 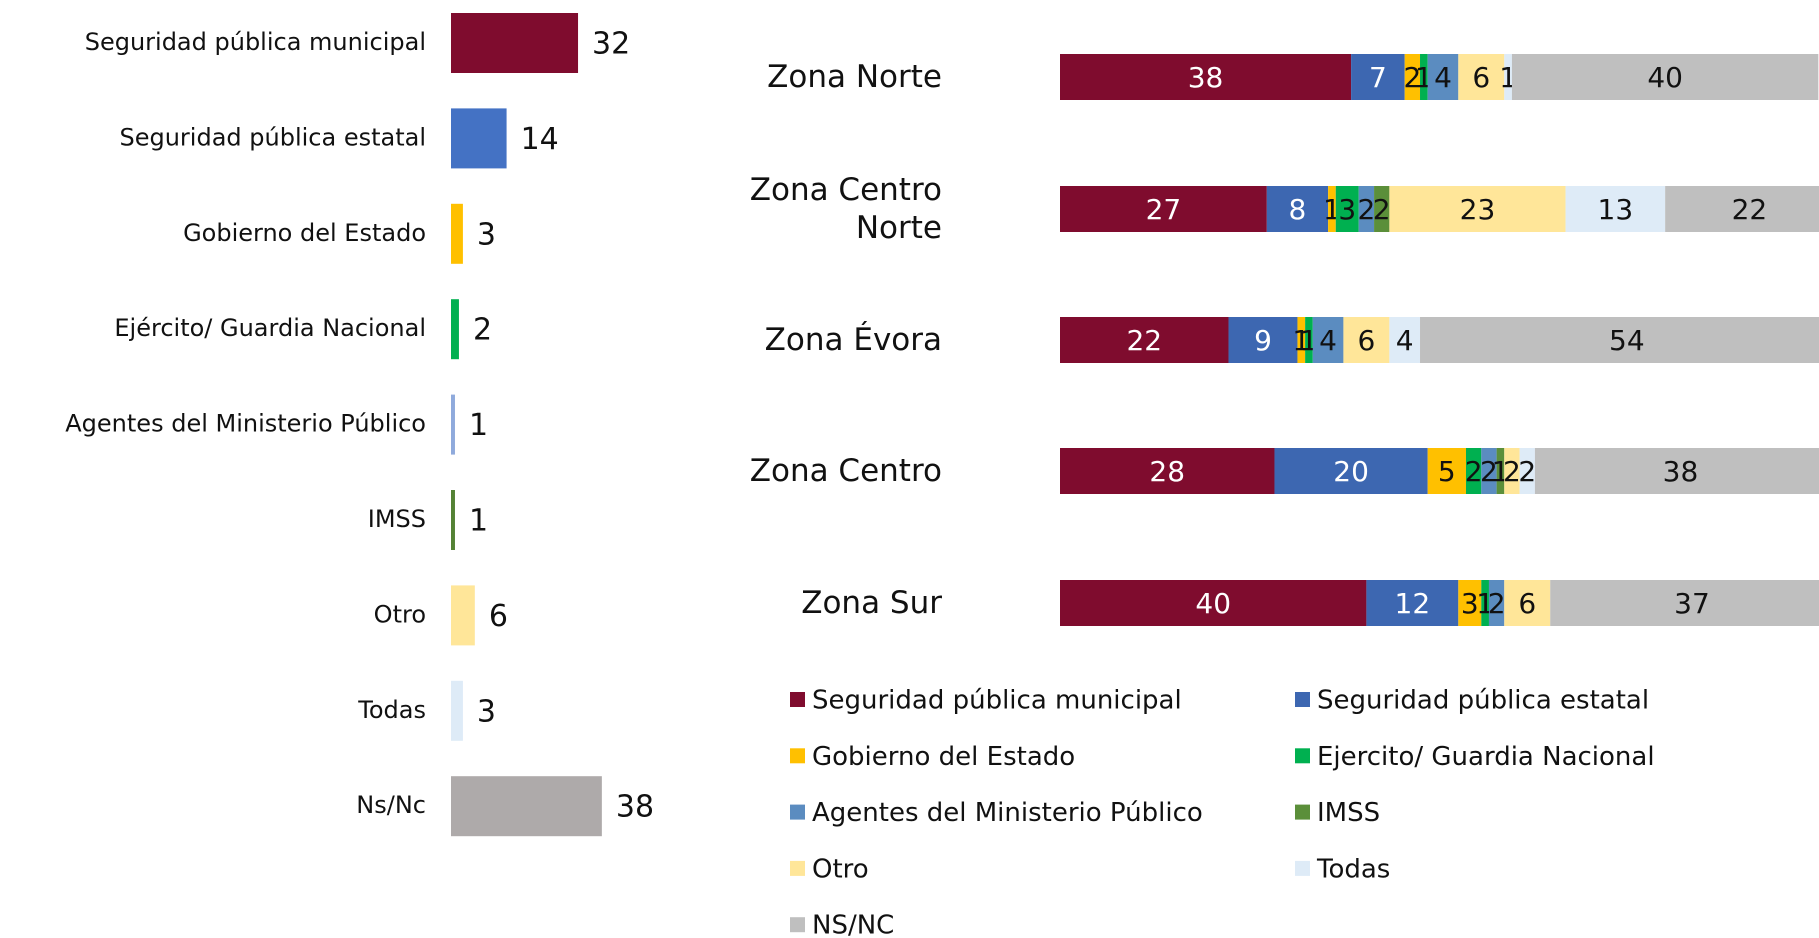 What do you see at coordinates (1486, 757) in the screenshot?
I see `legend-label: Ejercito/ Guardia Nacional` at bounding box center [1486, 757].